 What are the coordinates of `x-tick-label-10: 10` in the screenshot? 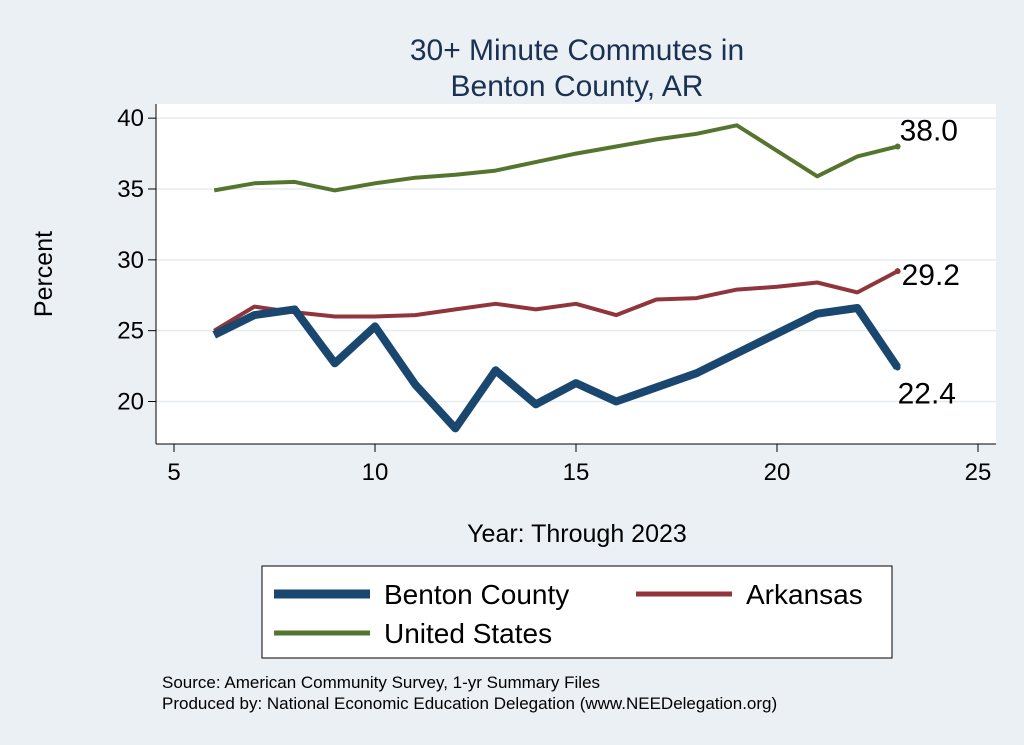 It's located at (375, 472).